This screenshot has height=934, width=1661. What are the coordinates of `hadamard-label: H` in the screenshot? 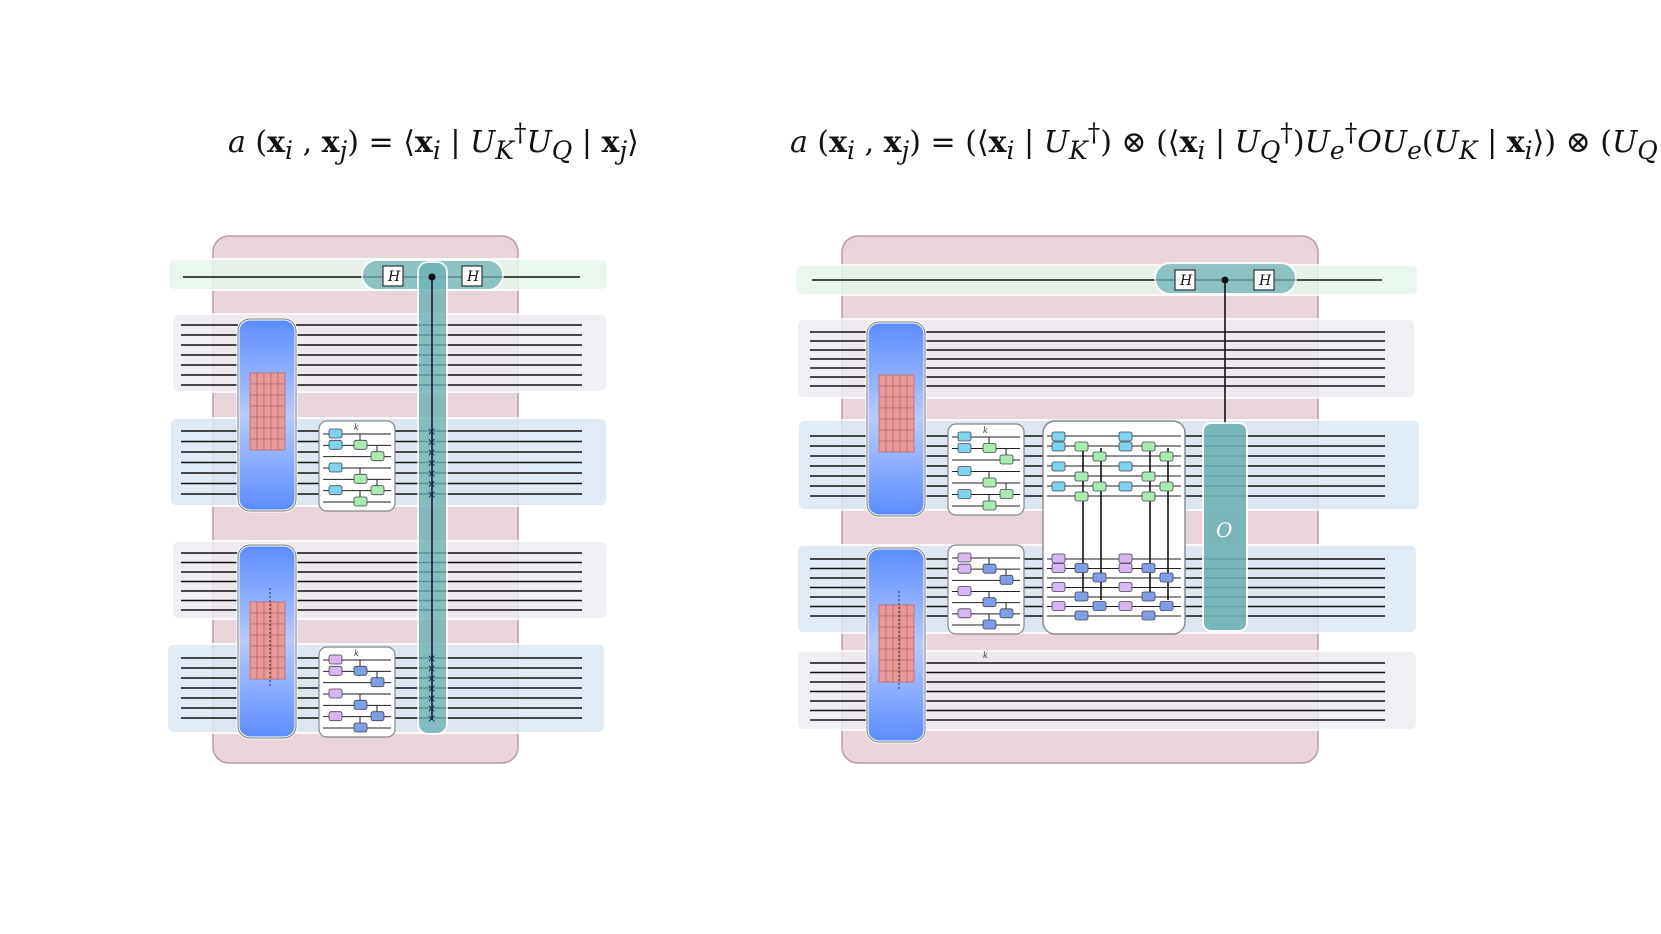 It's located at (1186, 281).